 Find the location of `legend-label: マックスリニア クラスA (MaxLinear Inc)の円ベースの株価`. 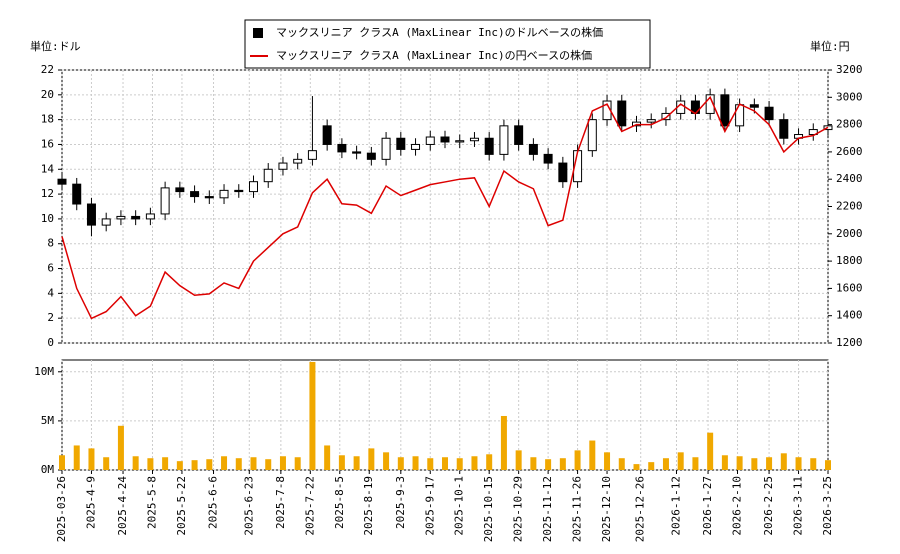

legend-label: マックスリニア クラスA (MaxLinear Inc)の円ベースの株価 is located at coordinates (434, 55).